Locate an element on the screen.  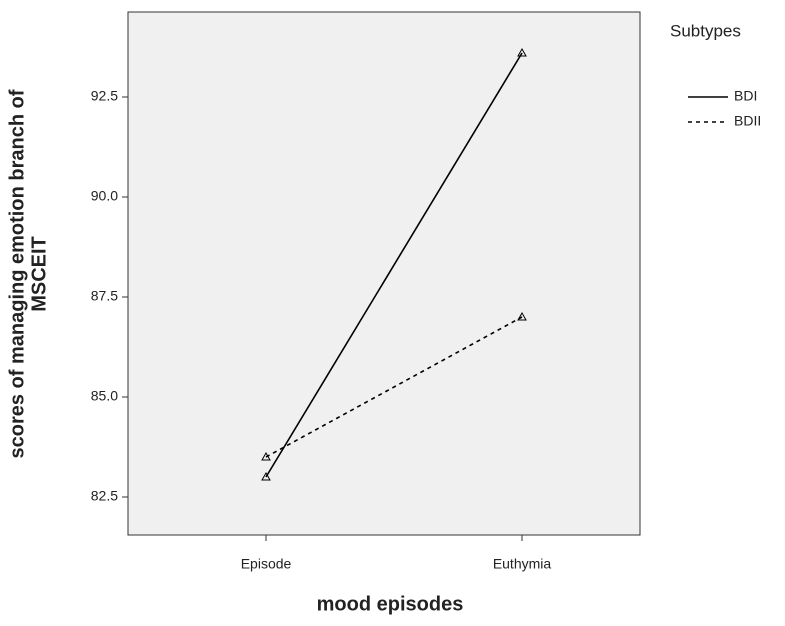
legend-label: BDI is located at coordinates (745, 96).